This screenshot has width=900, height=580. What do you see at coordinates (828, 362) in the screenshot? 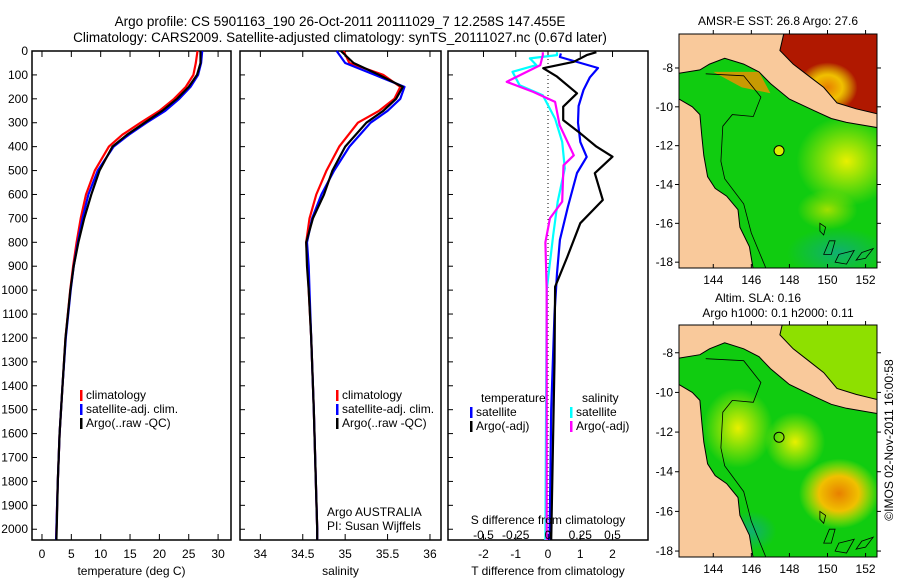
I see `sla-solomon-region` at bounding box center [828, 362].